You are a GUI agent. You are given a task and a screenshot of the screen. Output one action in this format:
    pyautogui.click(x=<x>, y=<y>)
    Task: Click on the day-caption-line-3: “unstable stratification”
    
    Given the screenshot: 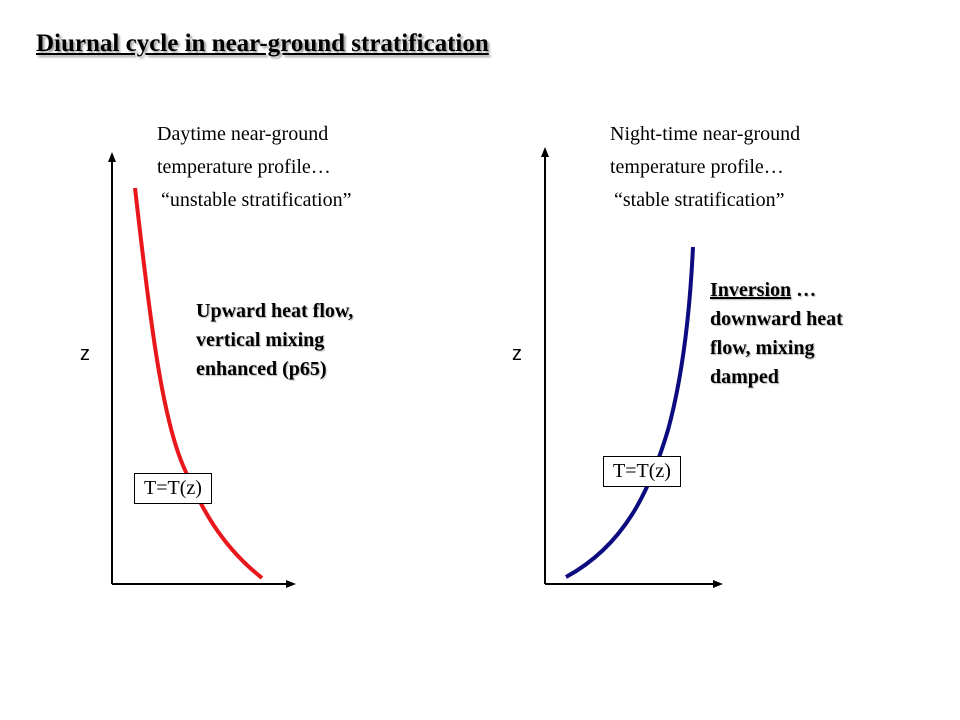 What is the action you would take?
    pyautogui.click(x=256, y=200)
    